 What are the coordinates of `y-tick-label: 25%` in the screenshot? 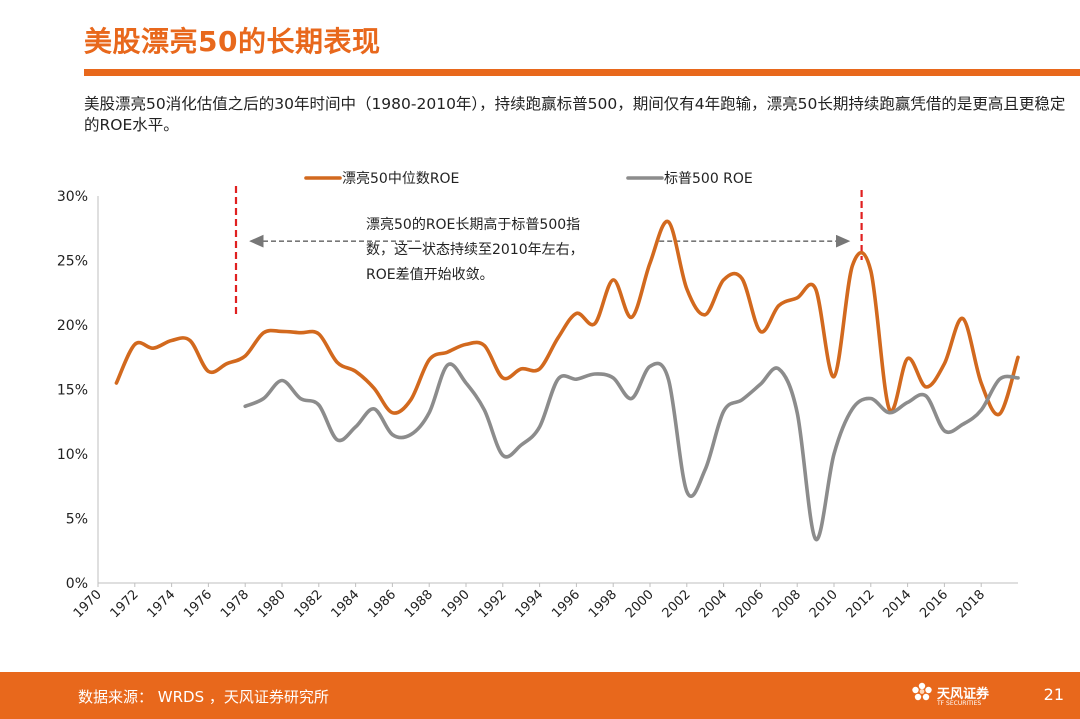 It's located at (72, 262).